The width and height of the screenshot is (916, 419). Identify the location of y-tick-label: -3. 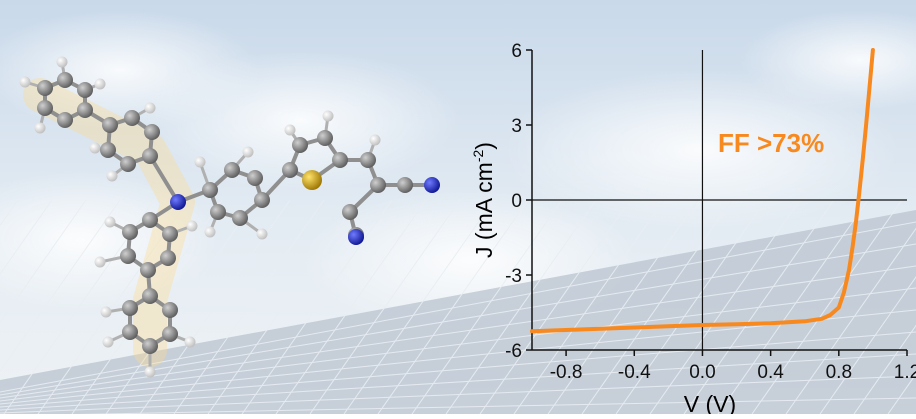
(513, 276).